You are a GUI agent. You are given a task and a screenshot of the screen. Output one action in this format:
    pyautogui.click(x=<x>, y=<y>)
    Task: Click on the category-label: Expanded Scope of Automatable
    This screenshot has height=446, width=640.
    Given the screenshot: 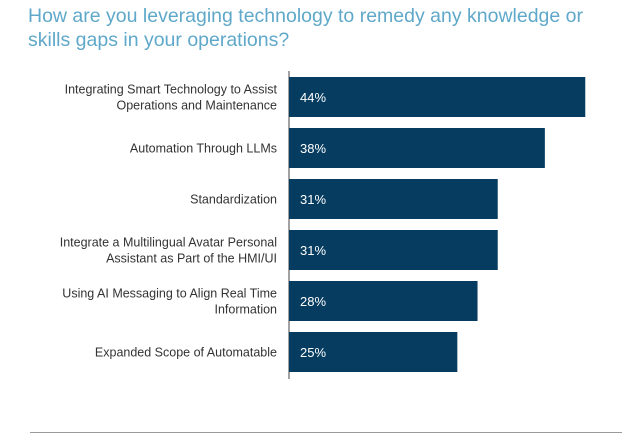 What is the action you would take?
    pyautogui.click(x=186, y=353)
    